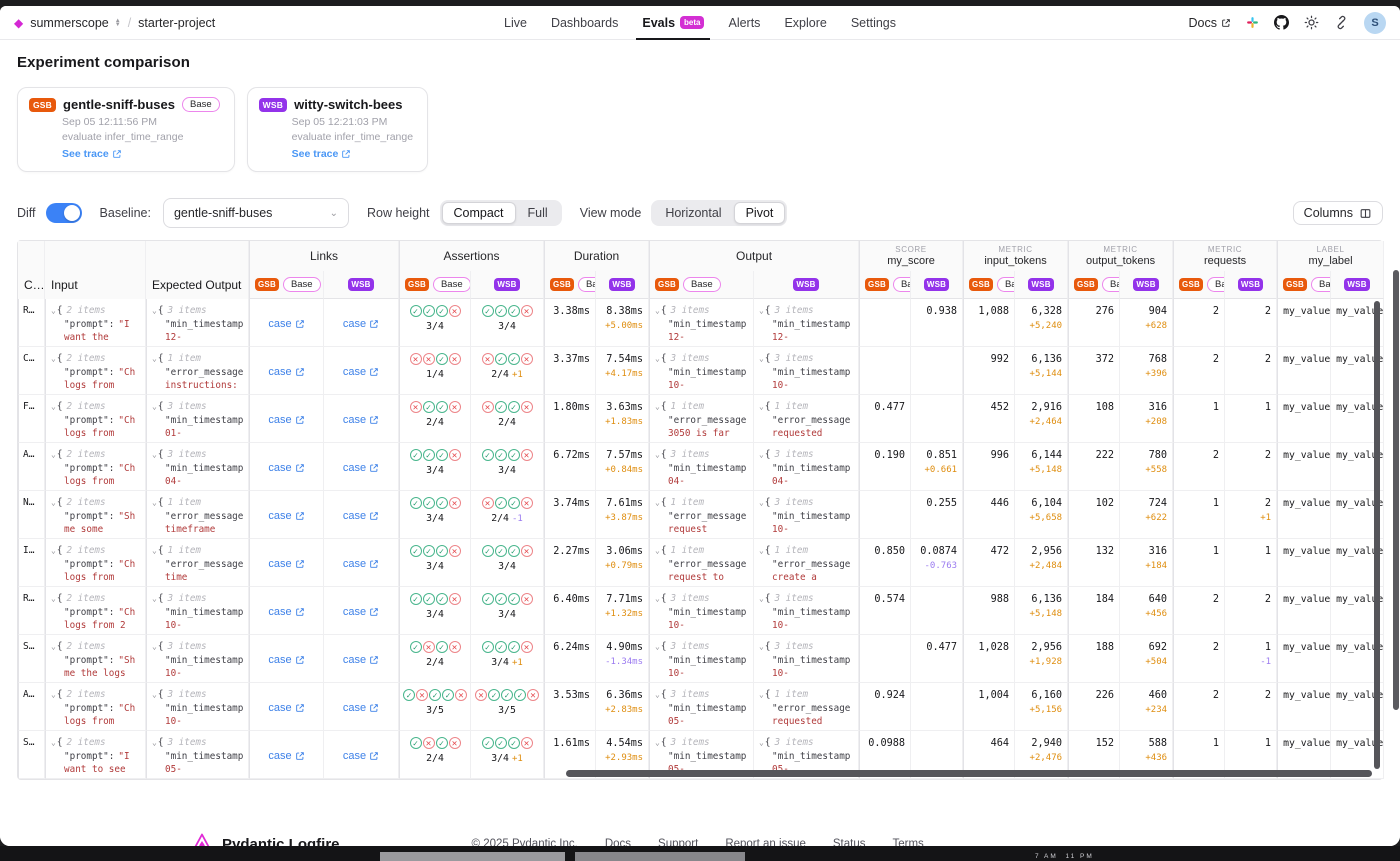  What do you see at coordinates (1341, 22) in the screenshot?
I see `share-link-icon` at bounding box center [1341, 22].